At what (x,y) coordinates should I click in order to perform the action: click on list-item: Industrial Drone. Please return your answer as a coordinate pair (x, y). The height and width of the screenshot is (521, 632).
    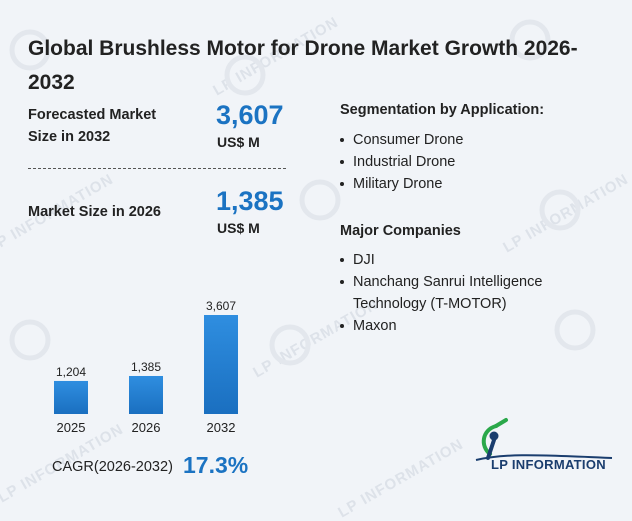
    Looking at the image, I should click on (475, 162).